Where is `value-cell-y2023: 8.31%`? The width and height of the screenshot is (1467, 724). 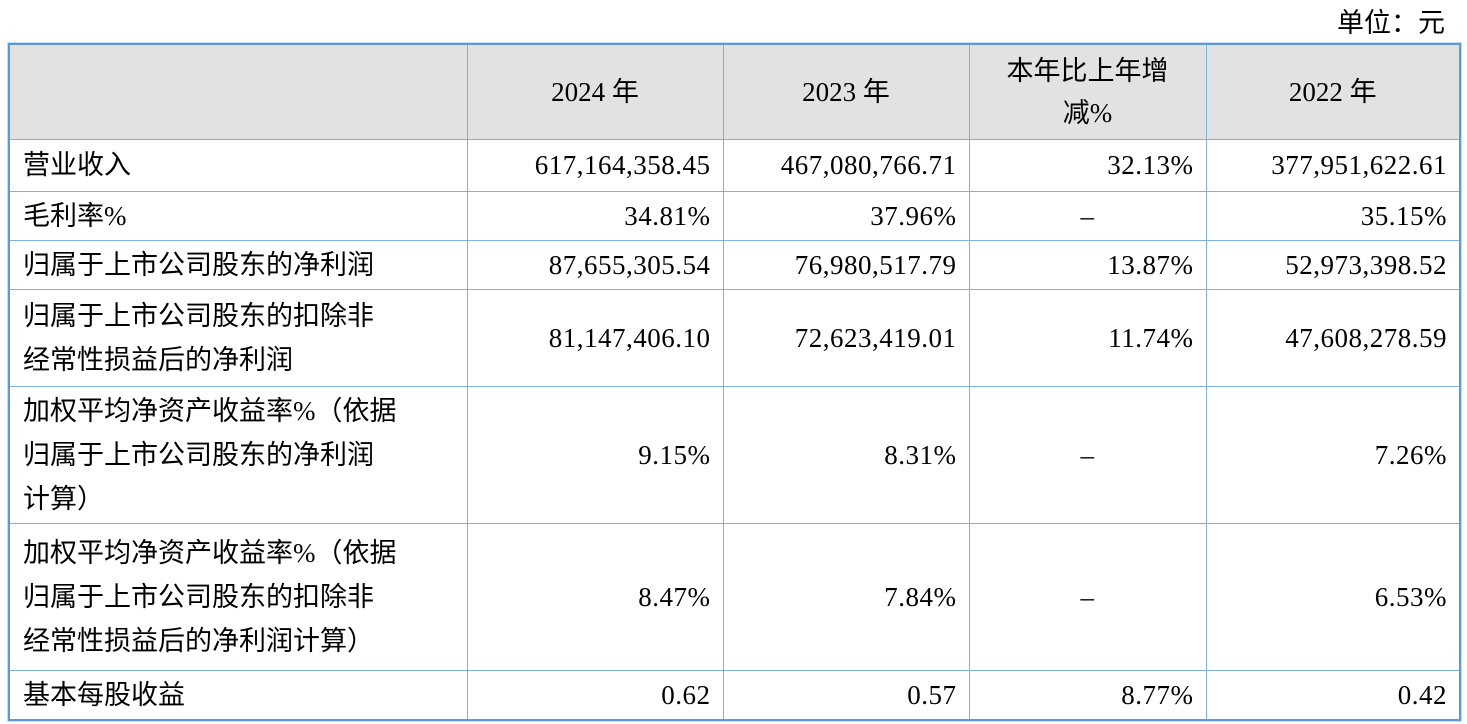 value-cell-y2023: 8.31% is located at coordinates (846, 454).